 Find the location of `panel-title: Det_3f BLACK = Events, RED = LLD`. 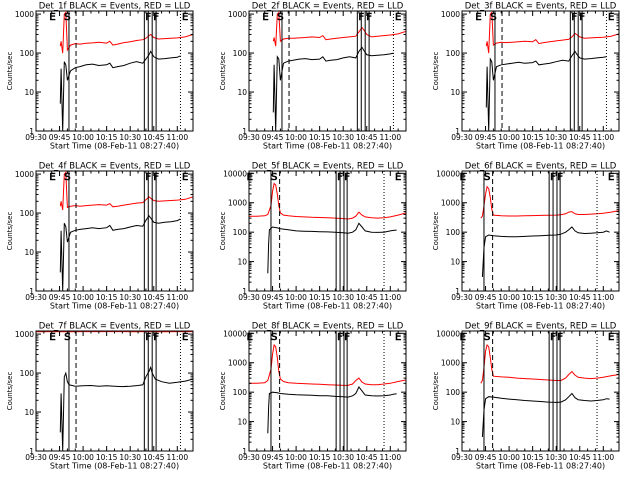

panel-title: Det_3f BLACK = Events, RED = LLD is located at coordinates (541, 7).